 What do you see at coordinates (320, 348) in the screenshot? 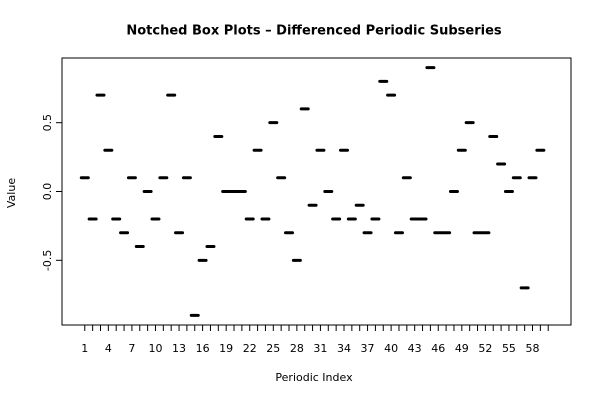
I see `x-tick-label: 31` at bounding box center [320, 348].